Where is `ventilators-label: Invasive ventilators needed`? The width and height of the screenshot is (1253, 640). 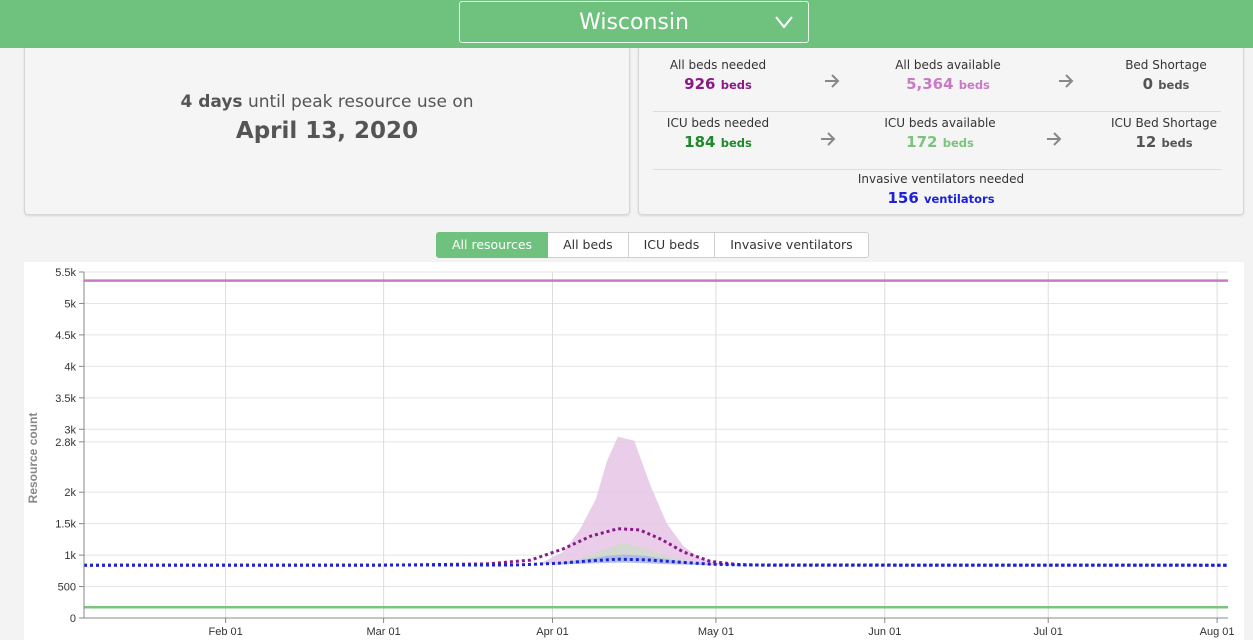
ventilators-label: Invasive ventilators needed is located at coordinates (941, 179).